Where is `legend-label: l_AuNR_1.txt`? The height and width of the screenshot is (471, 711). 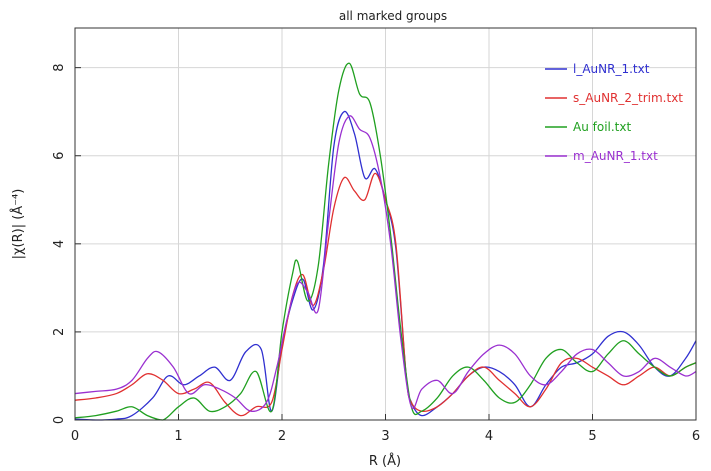 legend-label: l_AuNR_1.txt is located at coordinates (611, 69).